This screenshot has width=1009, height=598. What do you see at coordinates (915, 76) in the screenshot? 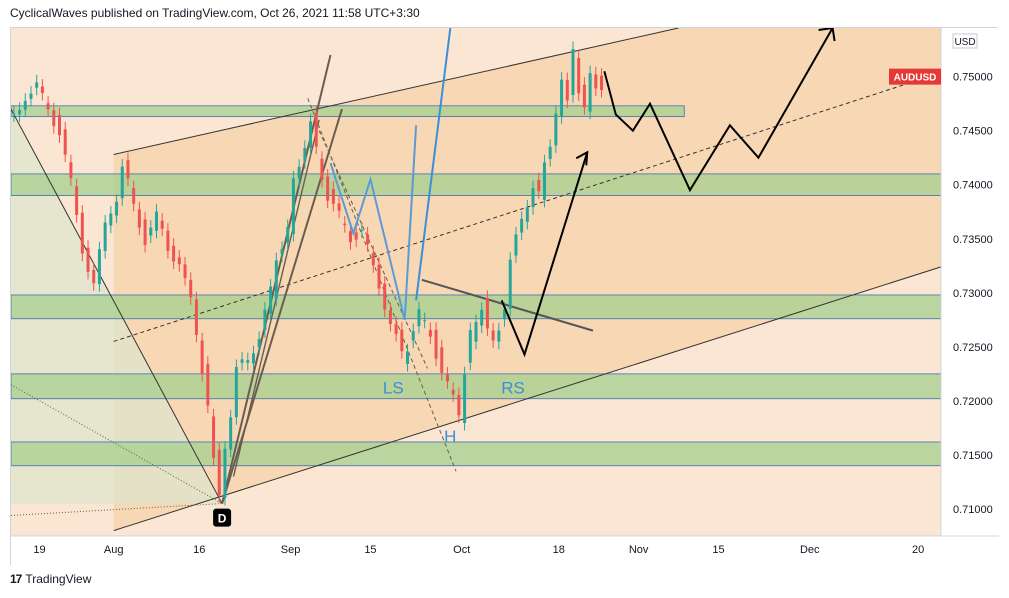
I see `symbol-tag` at bounding box center [915, 76].